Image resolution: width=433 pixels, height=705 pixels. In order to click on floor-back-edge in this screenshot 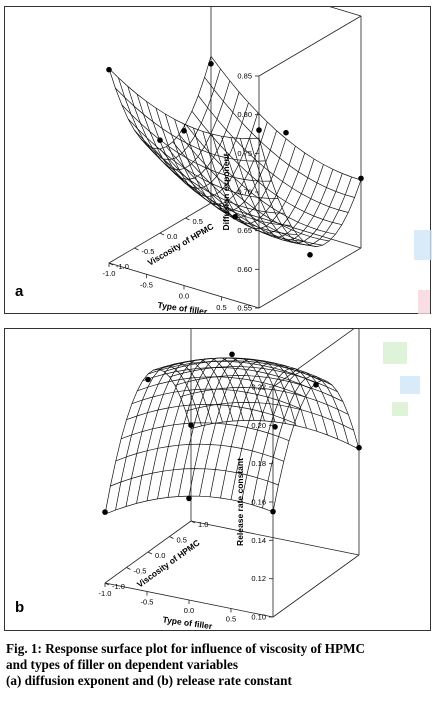, I will do `click(275, 538)`.